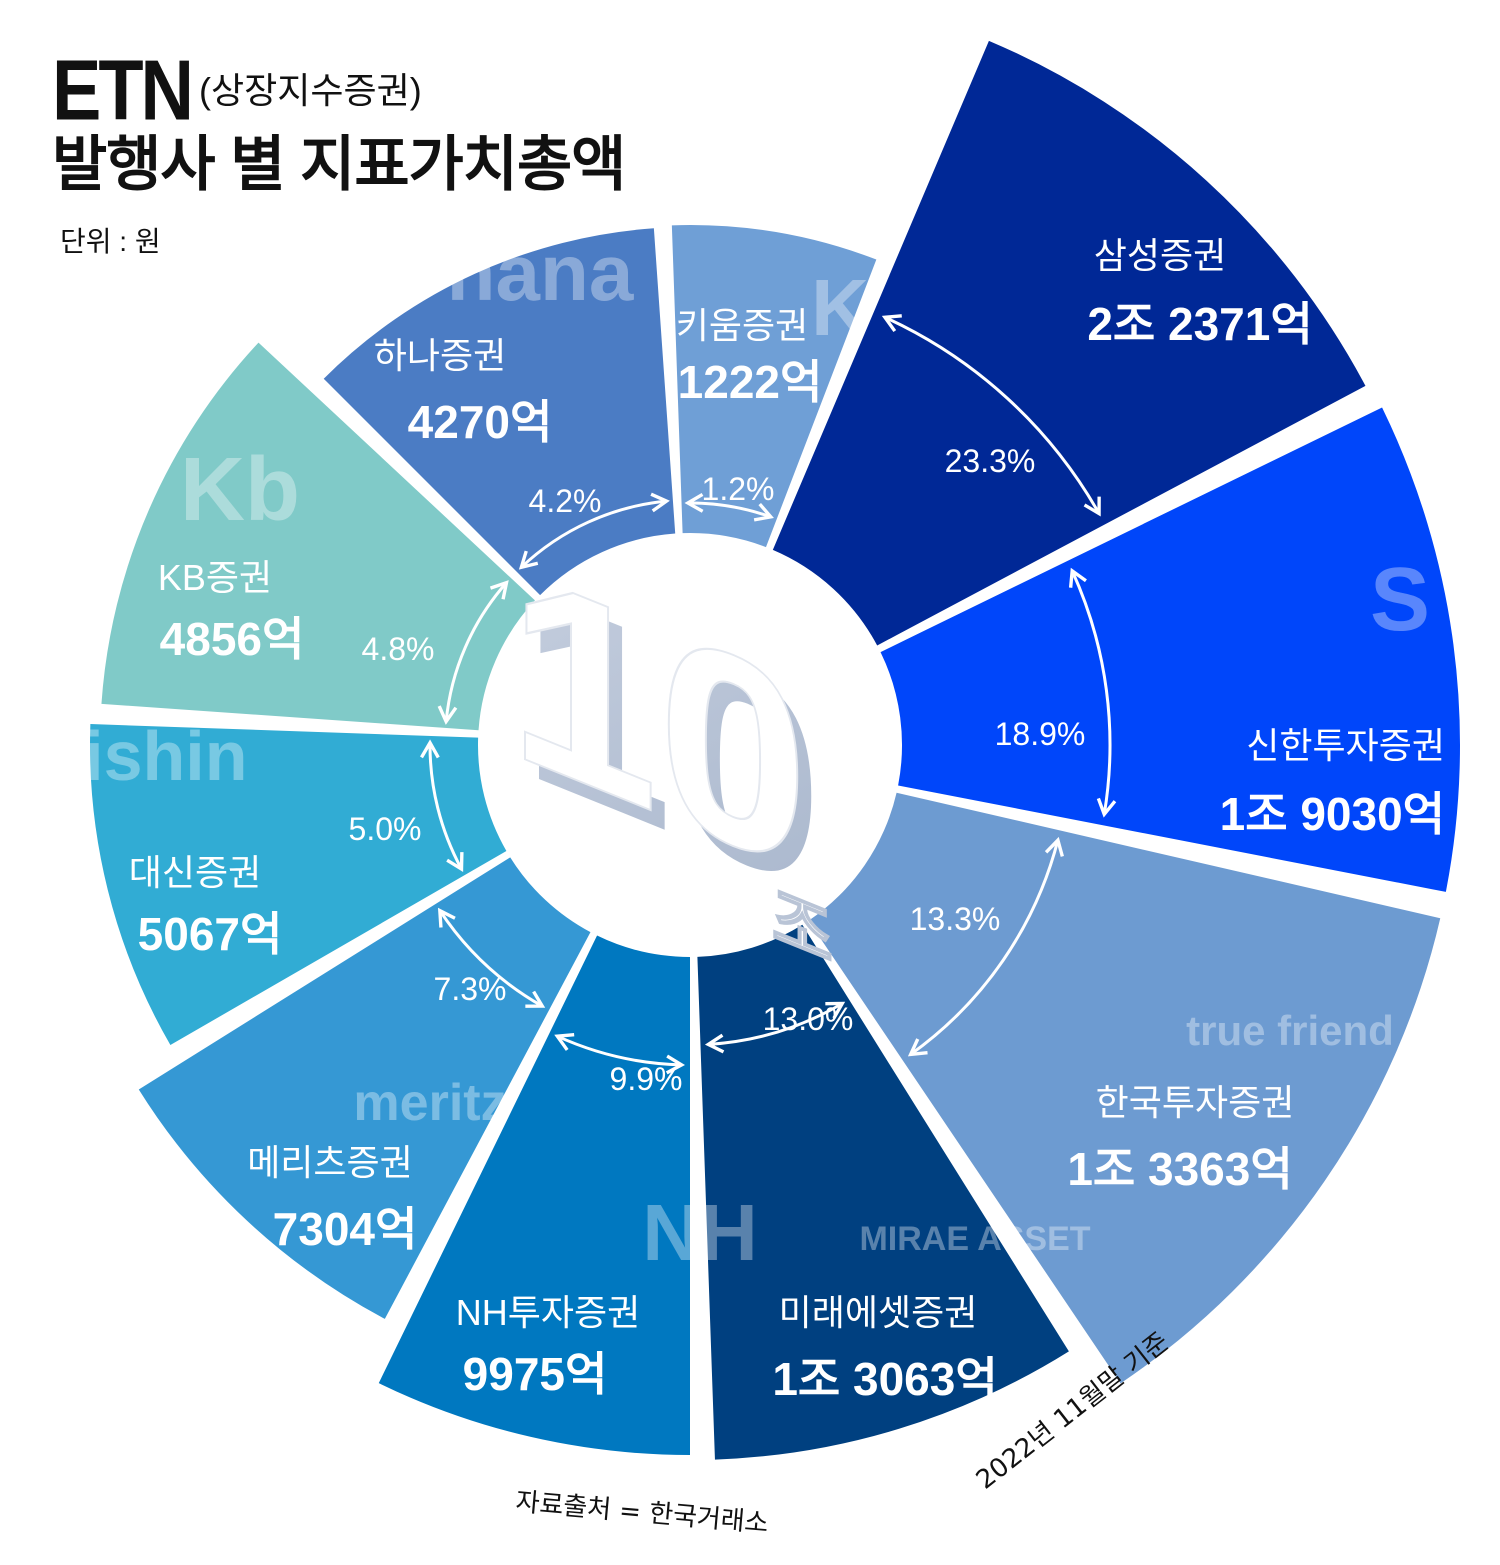  What do you see at coordinates (535, 1374) in the screenshot?
I see `segment-value: 9975억` at bounding box center [535, 1374].